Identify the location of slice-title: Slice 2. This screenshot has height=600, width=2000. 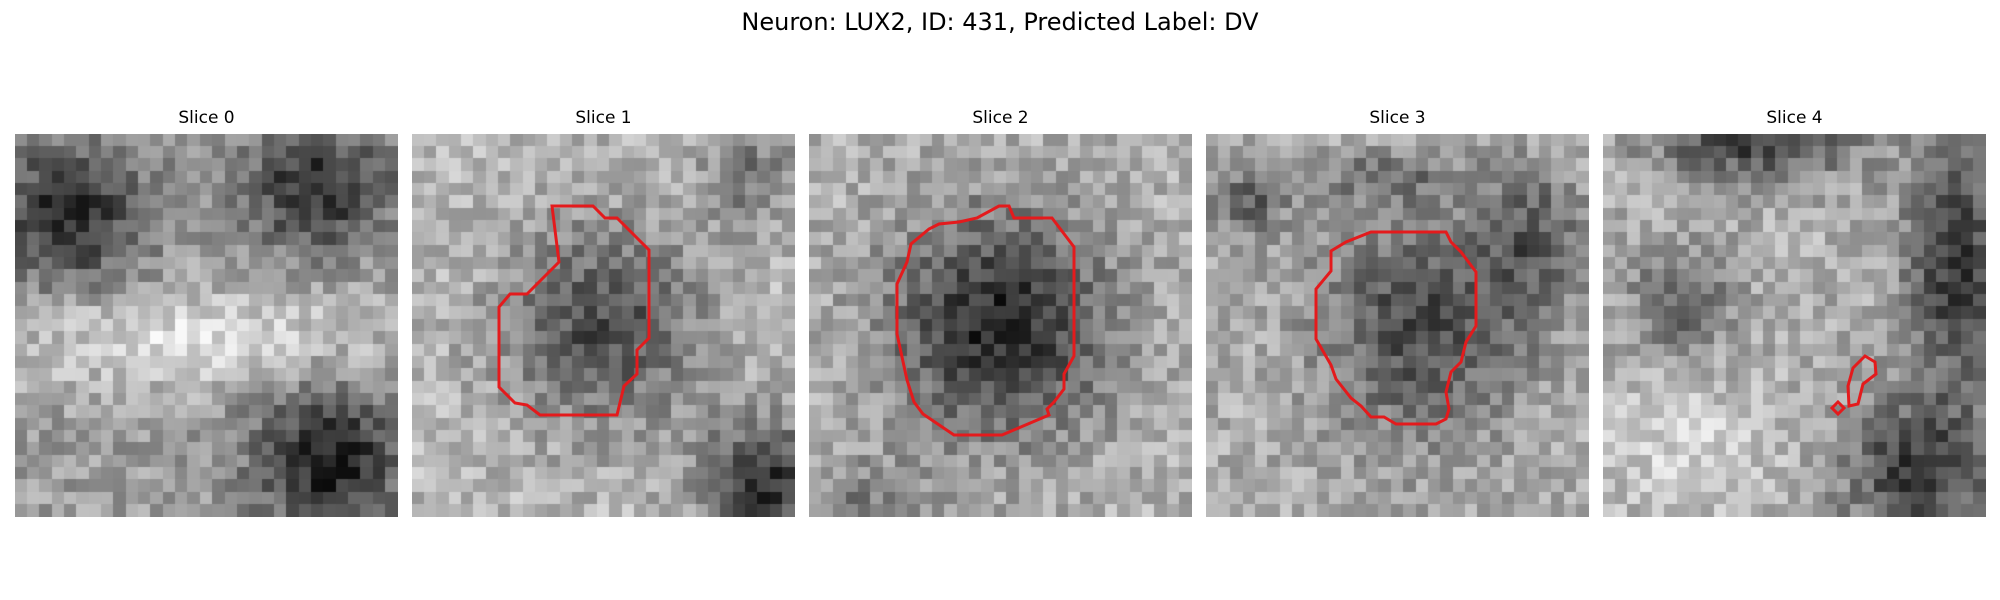
(1000, 118).